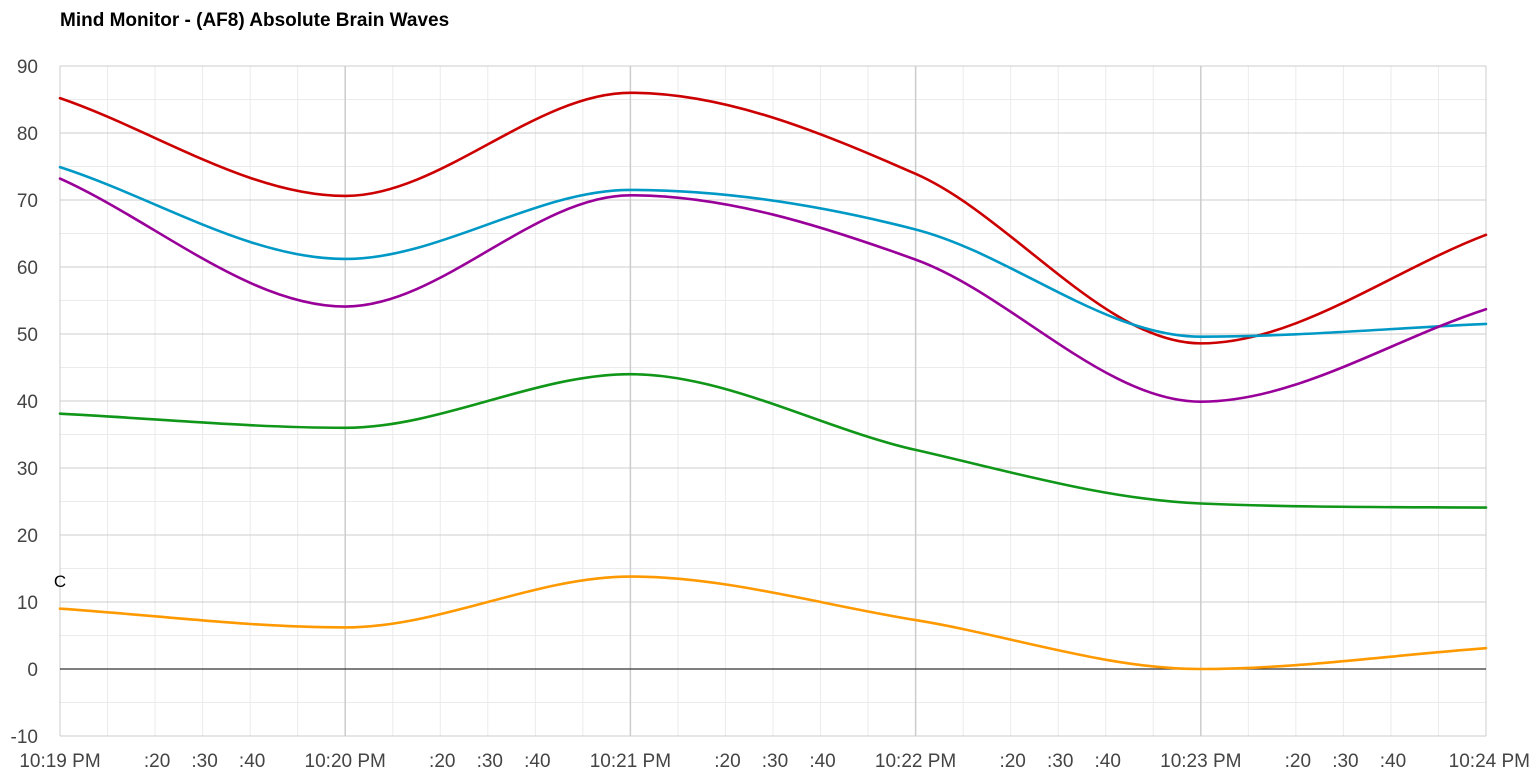 Image resolution: width=1539 pixels, height=778 pixels. What do you see at coordinates (345, 761) in the screenshot?
I see `x-tick-label: 10:20 PM` at bounding box center [345, 761].